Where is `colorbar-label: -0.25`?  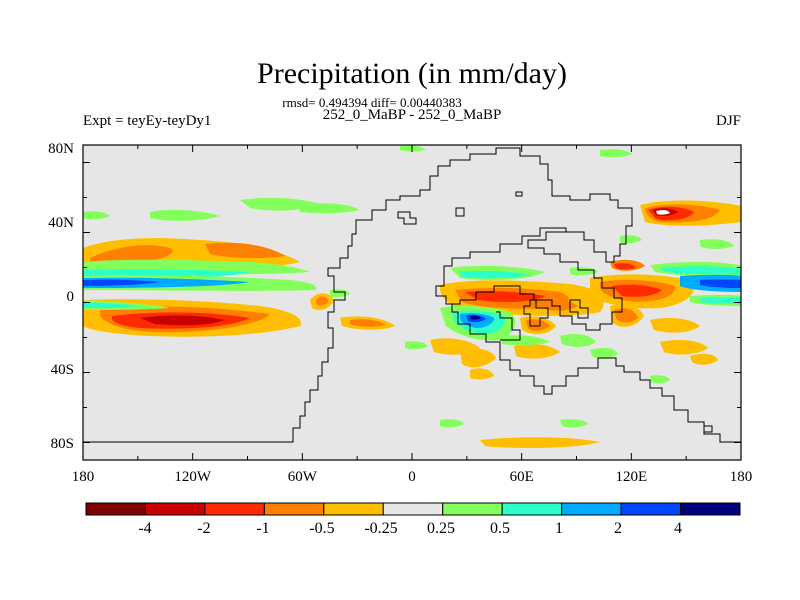 colorbar-label: -0.25 is located at coordinates (380, 528).